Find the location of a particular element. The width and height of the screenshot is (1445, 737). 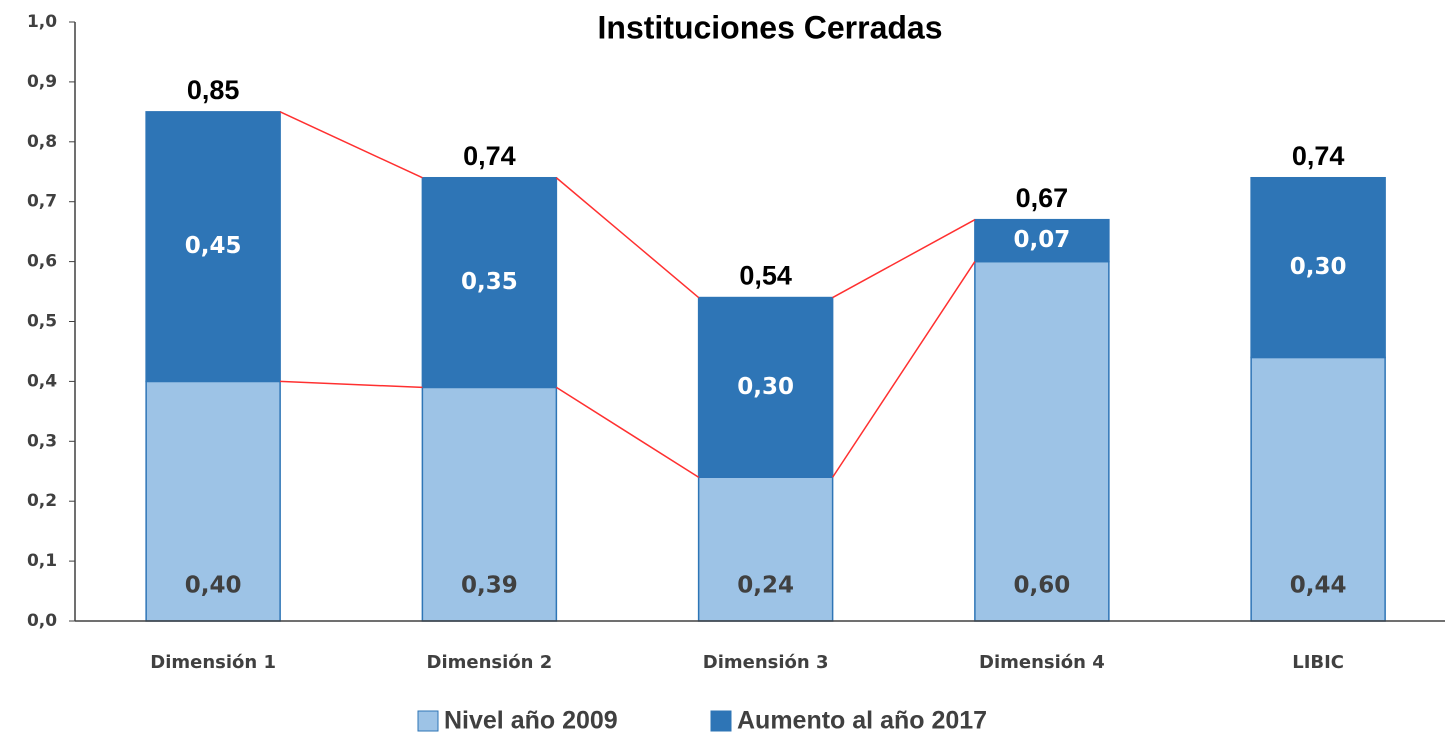

segment-label: 0,40 is located at coordinates (213, 586).